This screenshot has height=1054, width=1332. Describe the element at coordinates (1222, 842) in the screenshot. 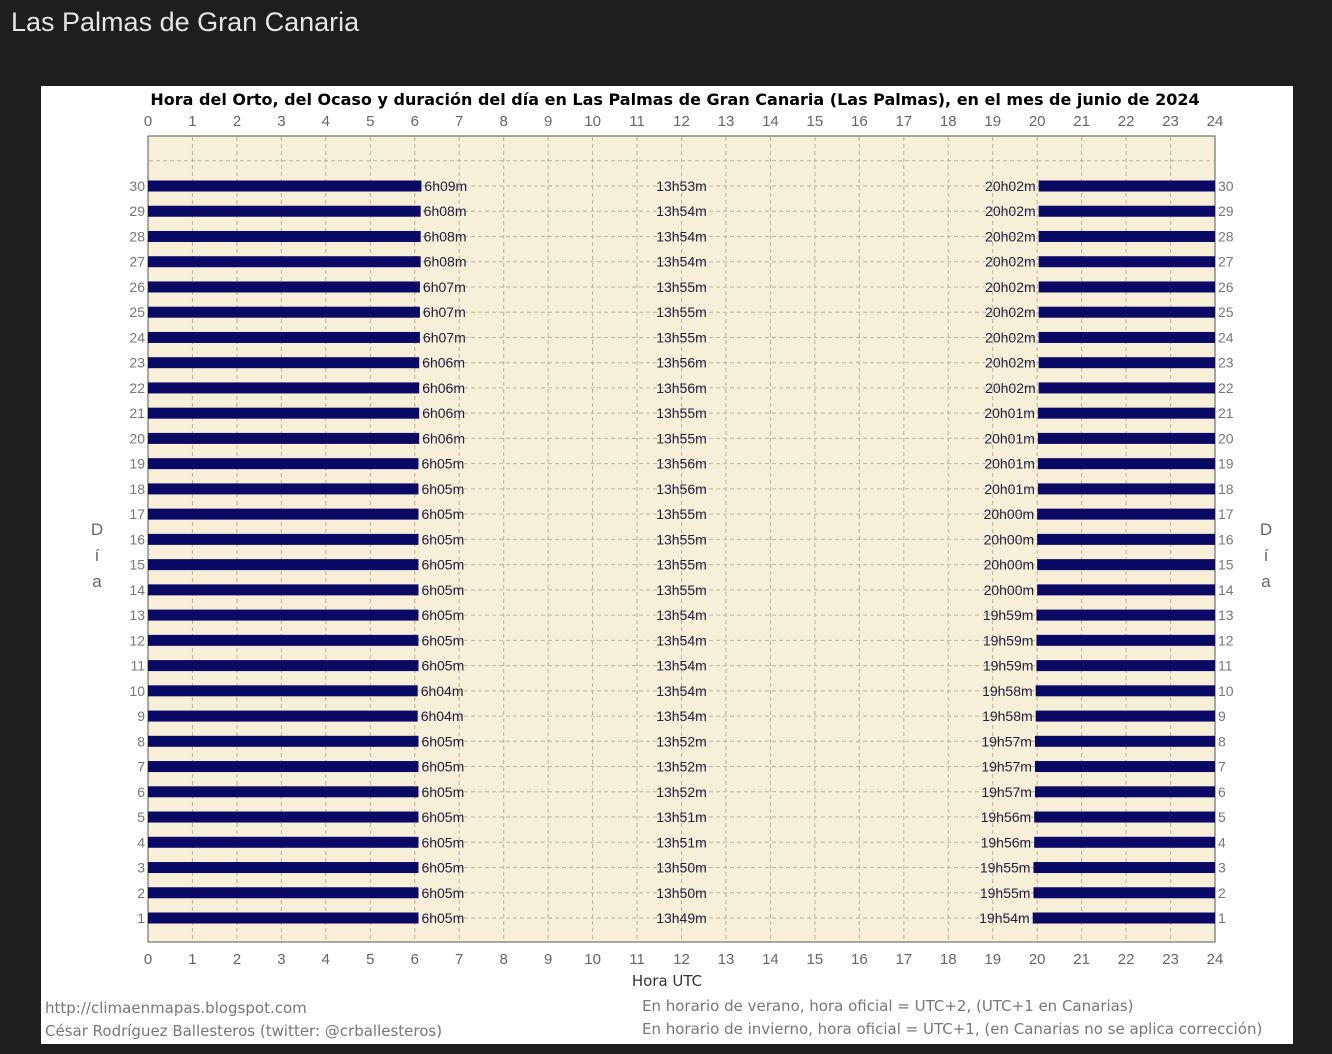

I see `day-tick-right: 4` at that location.